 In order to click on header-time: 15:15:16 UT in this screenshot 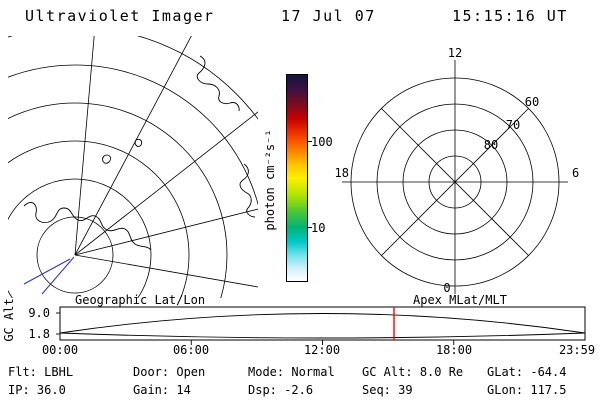, I will do `click(510, 16)`.